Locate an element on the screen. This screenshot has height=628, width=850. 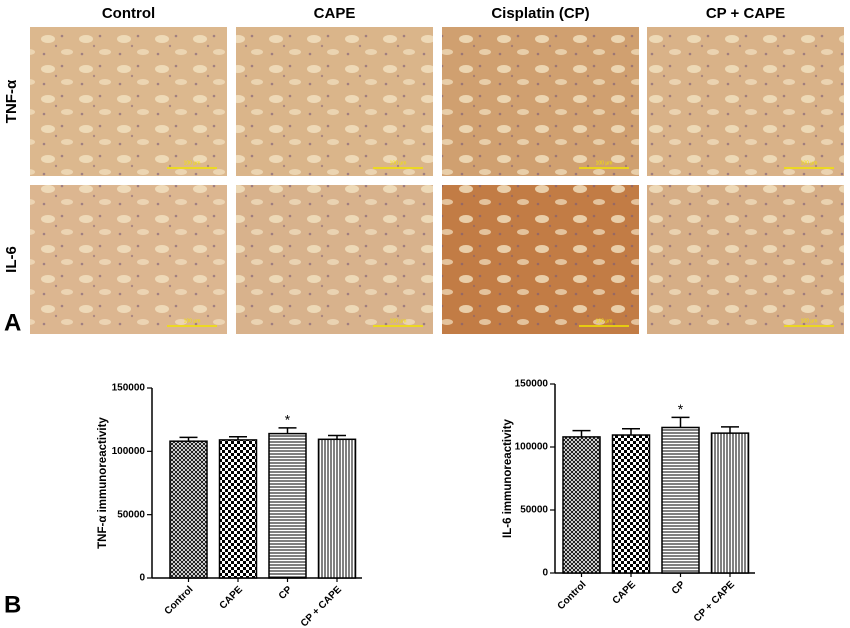
y-axis-label: TNF-α immunoreactivity is located at coordinates (103, 483).